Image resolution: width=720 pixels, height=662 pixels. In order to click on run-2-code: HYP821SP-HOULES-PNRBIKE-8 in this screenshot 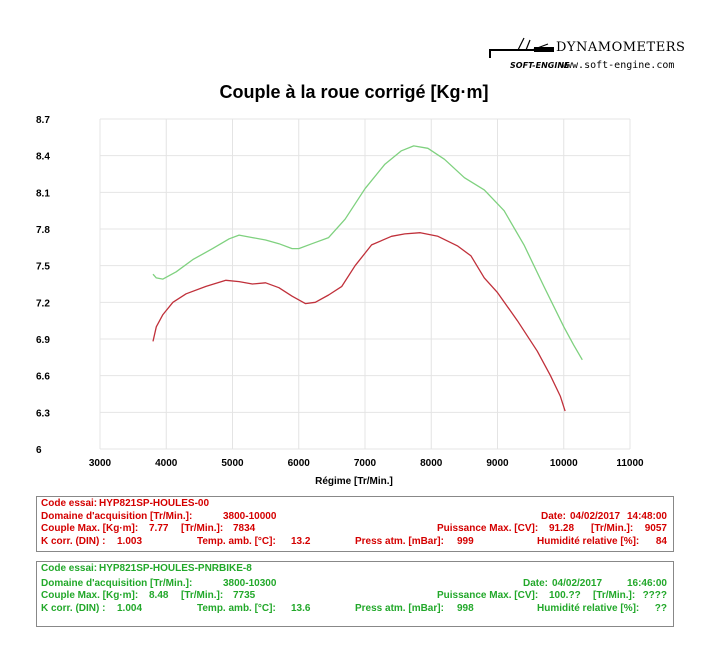, I will do `click(175, 568)`.